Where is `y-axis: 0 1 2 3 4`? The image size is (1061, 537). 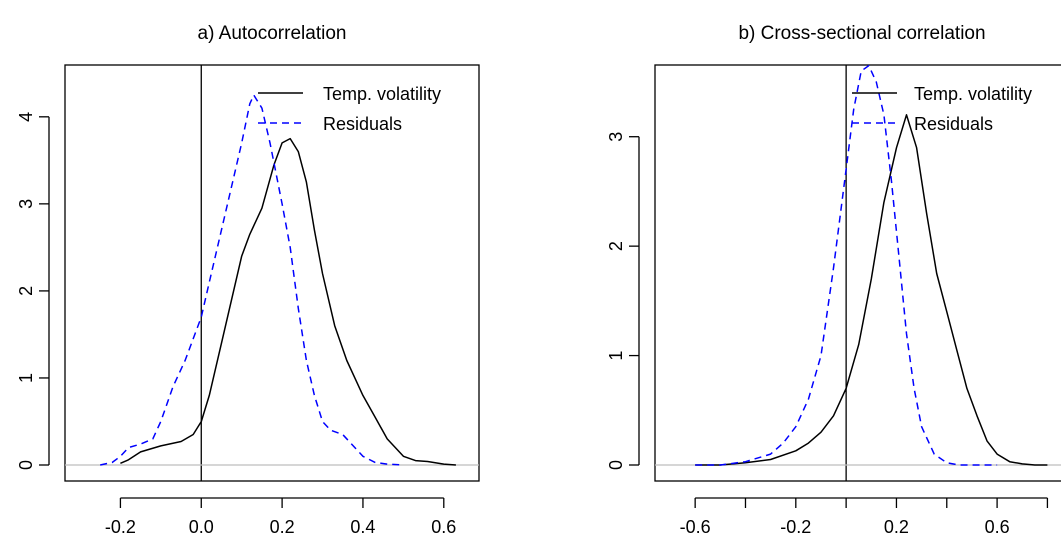 y-axis: 0 1 2 3 4 is located at coordinates (33, 291).